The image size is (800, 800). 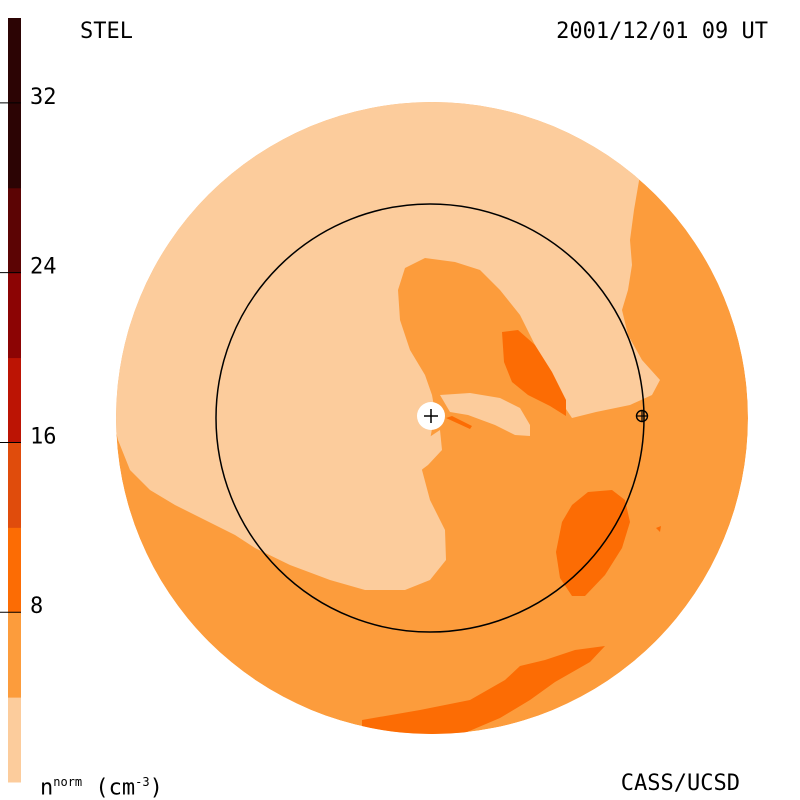 I want to click on colorbar, so click(x=14, y=400).